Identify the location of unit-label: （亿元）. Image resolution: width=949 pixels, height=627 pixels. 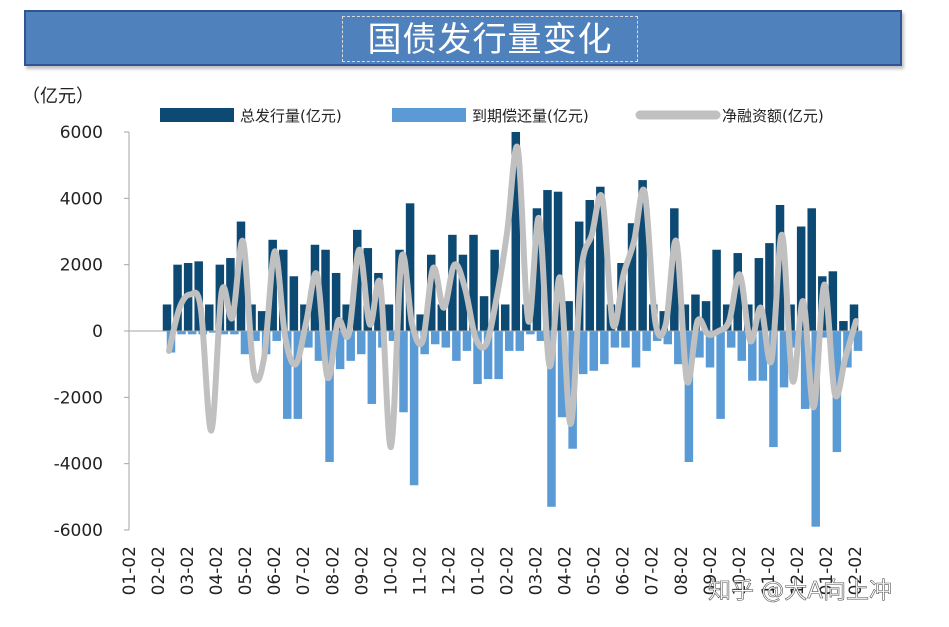
(58, 96).